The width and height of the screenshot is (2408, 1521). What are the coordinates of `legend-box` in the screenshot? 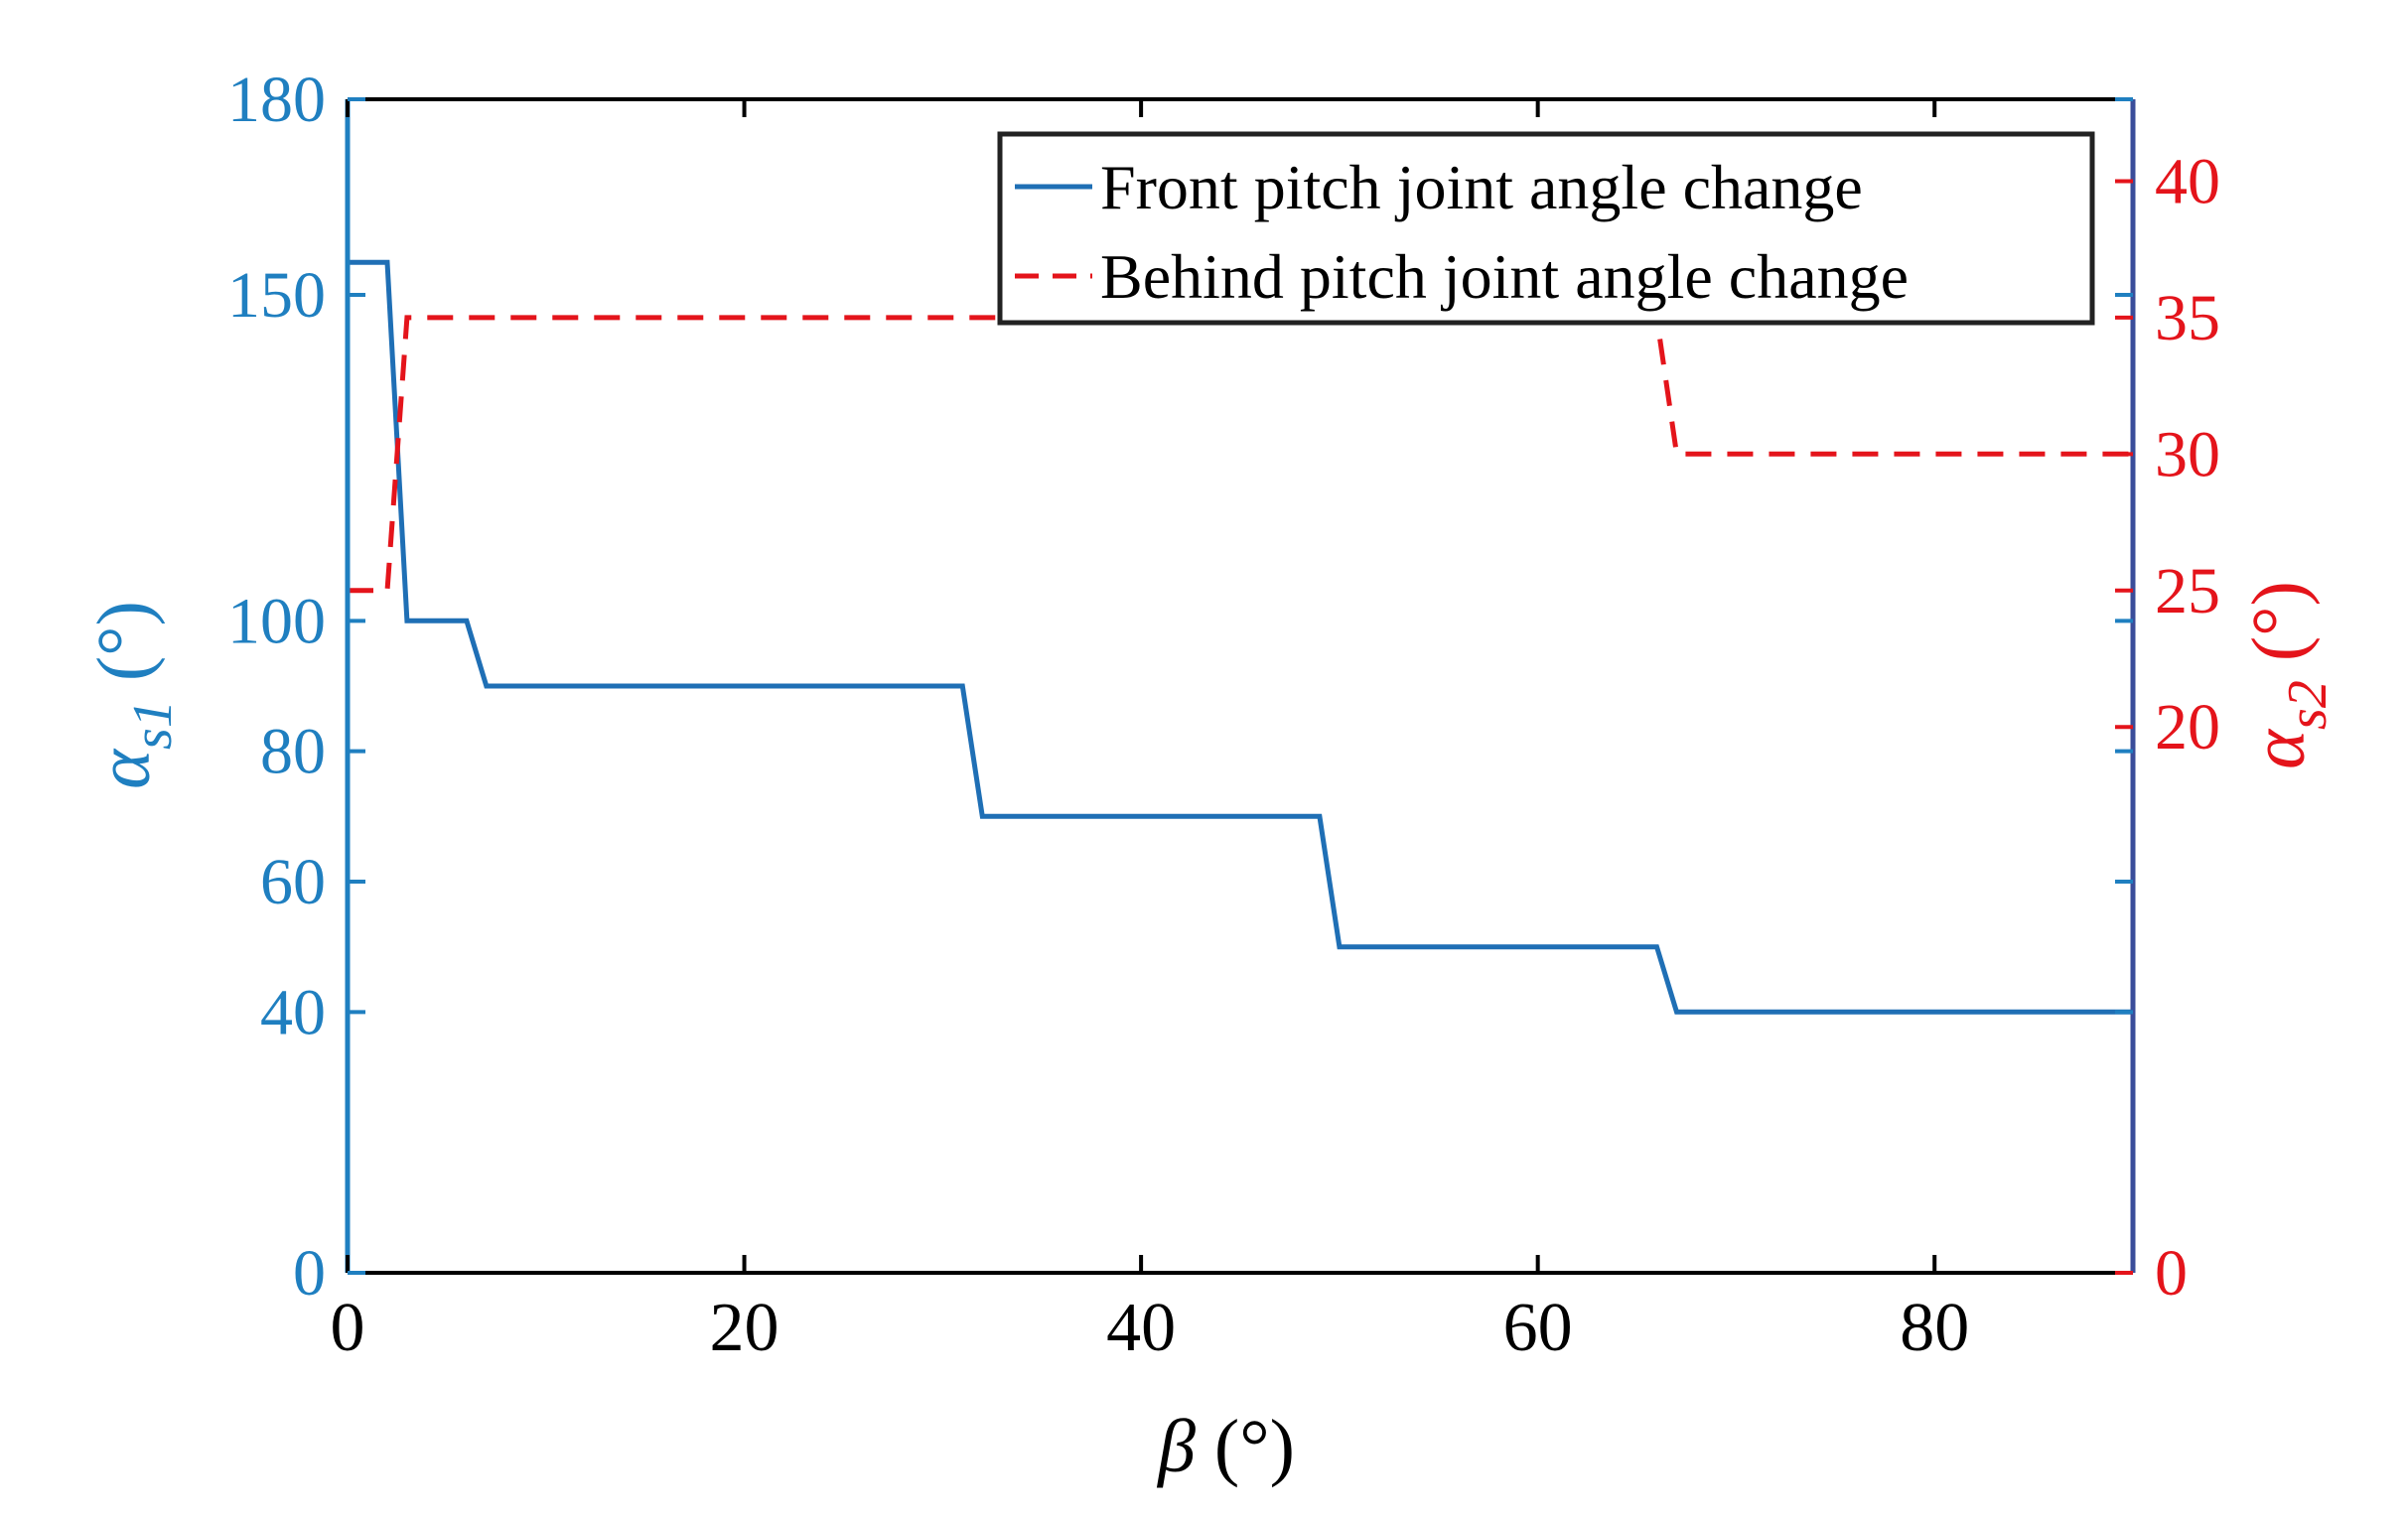 It's located at (1546, 229).